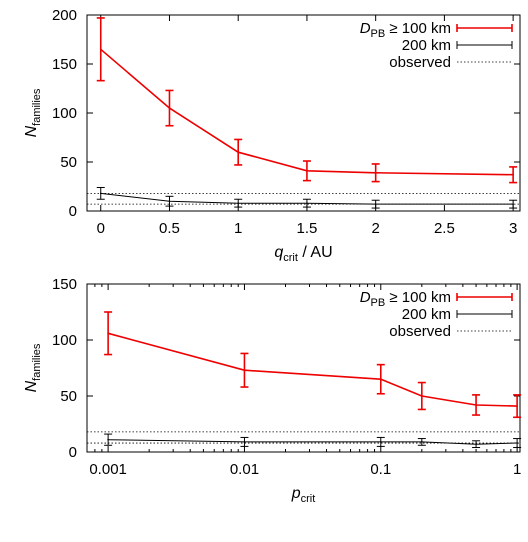 The height and width of the screenshot is (542, 528). Describe the element at coordinates (513, 228) in the screenshot. I see `x-tick-label: 3` at that location.